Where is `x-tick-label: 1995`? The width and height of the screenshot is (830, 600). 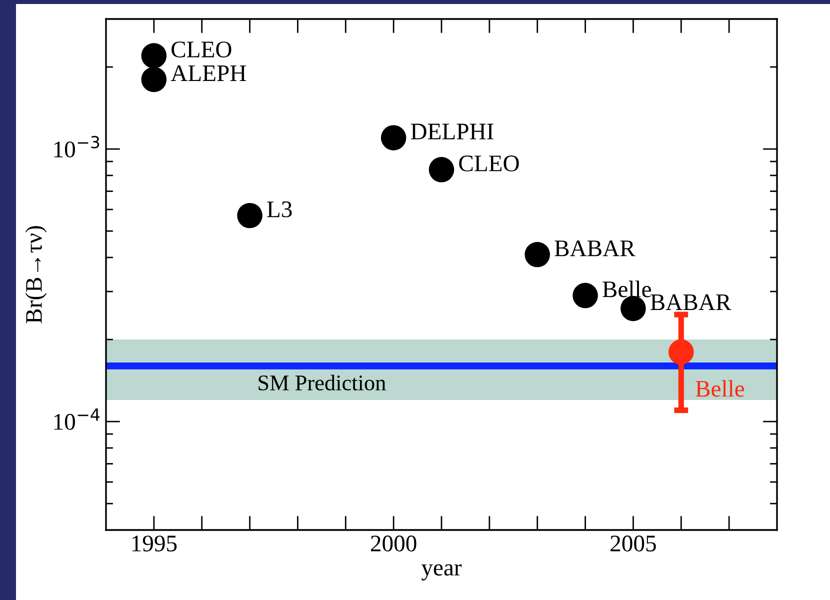
x-tick-label: 1995 is located at coordinates (154, 544).